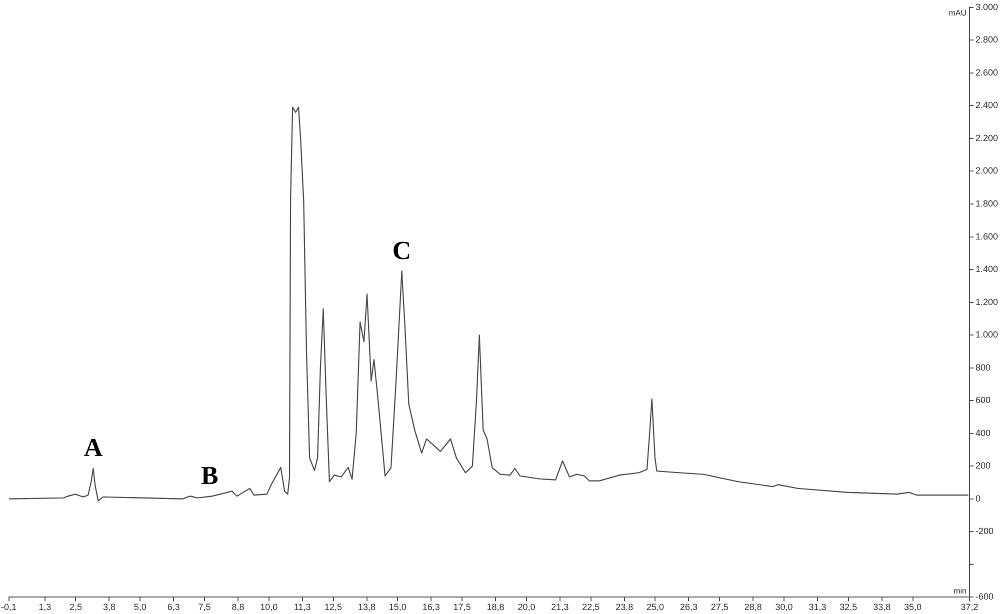  I want to click on x-tick-label: 17,5, so click(462, 607).